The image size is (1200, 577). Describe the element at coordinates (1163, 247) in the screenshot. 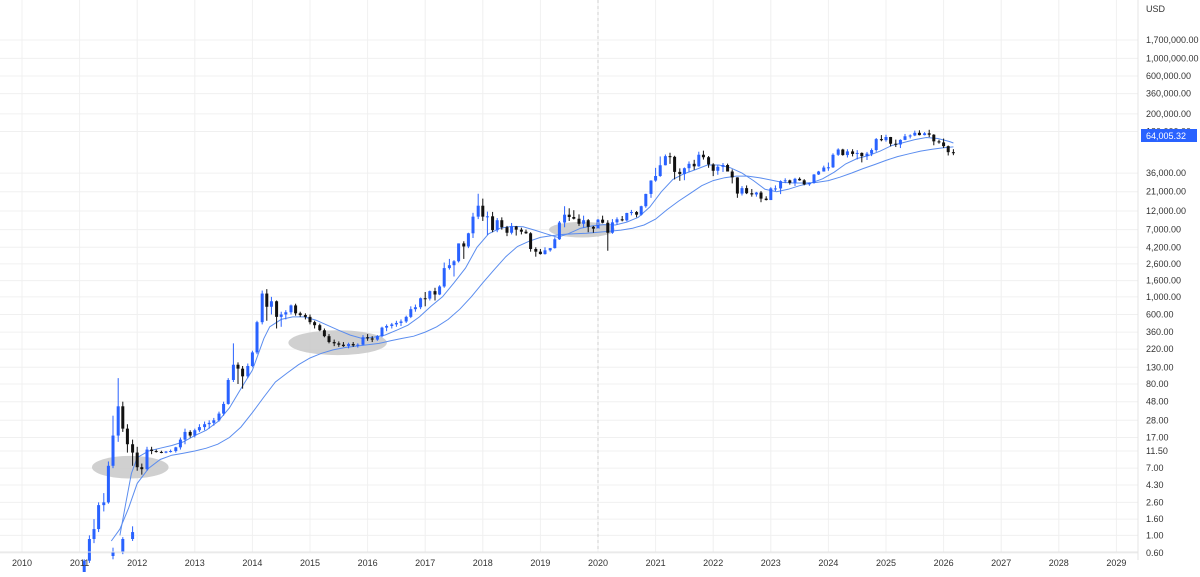

I see `price-tick-label: 4,200.00` at that location.